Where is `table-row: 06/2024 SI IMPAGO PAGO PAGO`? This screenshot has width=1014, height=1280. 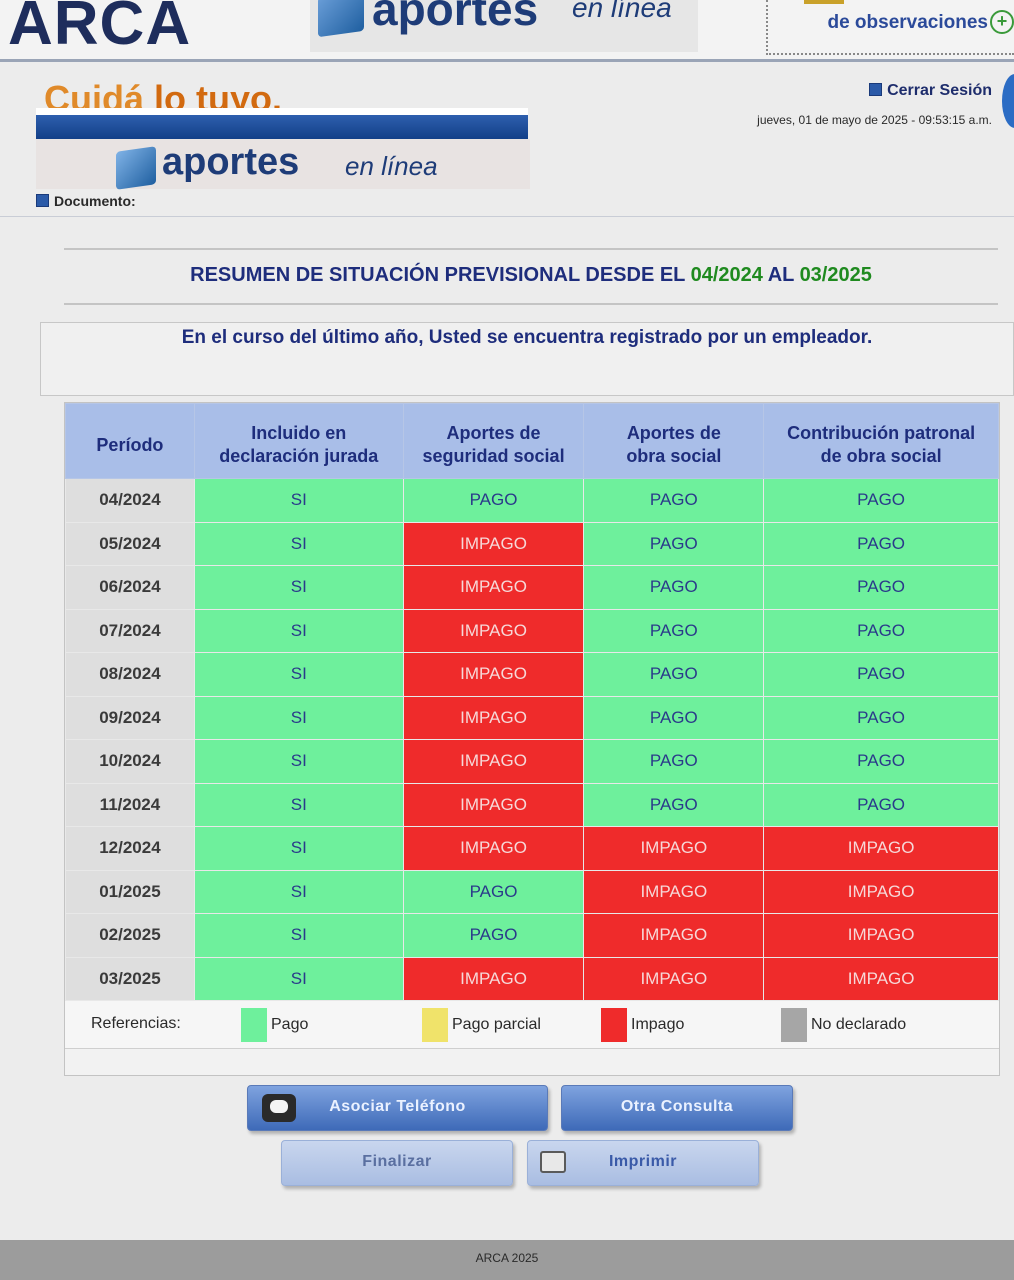 table-row: 06/2024 SI IMPAGO PAGO PAGO is located at coordinates (532, 587).